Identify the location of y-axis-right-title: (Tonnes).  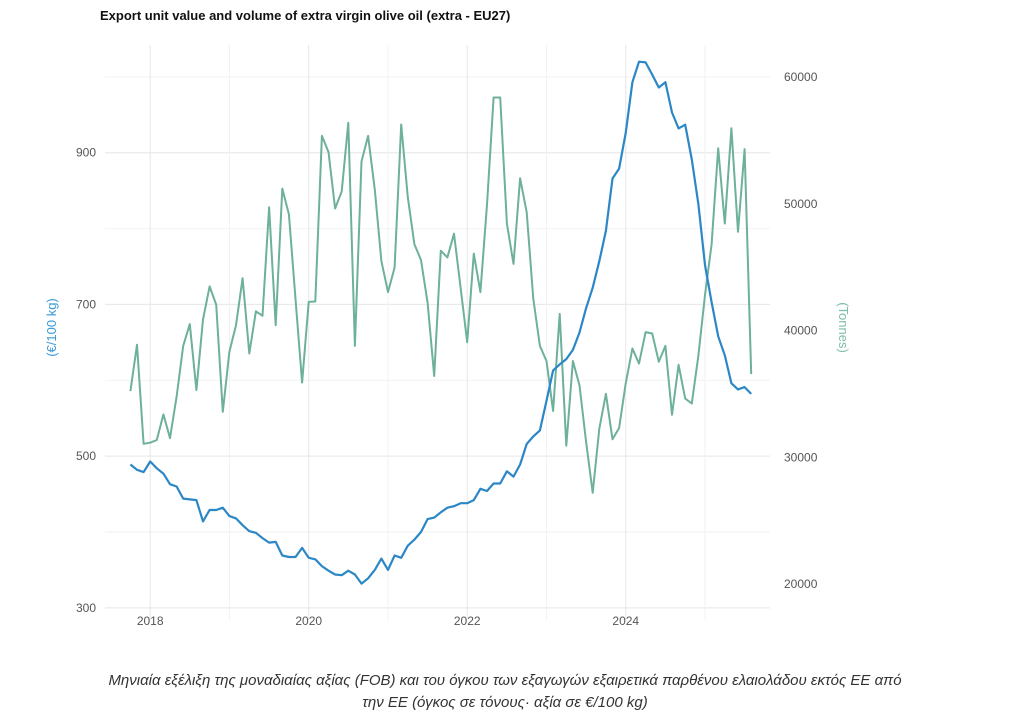
(843, 327).